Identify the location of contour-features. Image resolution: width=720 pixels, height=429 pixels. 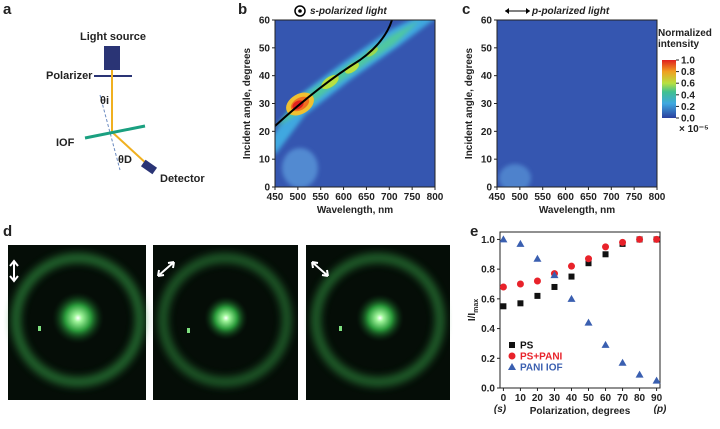
(354, 103).